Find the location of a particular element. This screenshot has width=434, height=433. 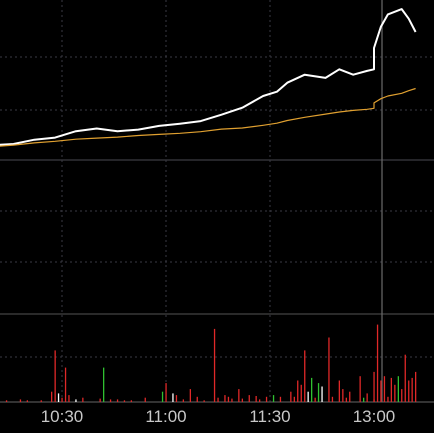

x-tick-label: 11:00 is located at coordinates (165, 416).